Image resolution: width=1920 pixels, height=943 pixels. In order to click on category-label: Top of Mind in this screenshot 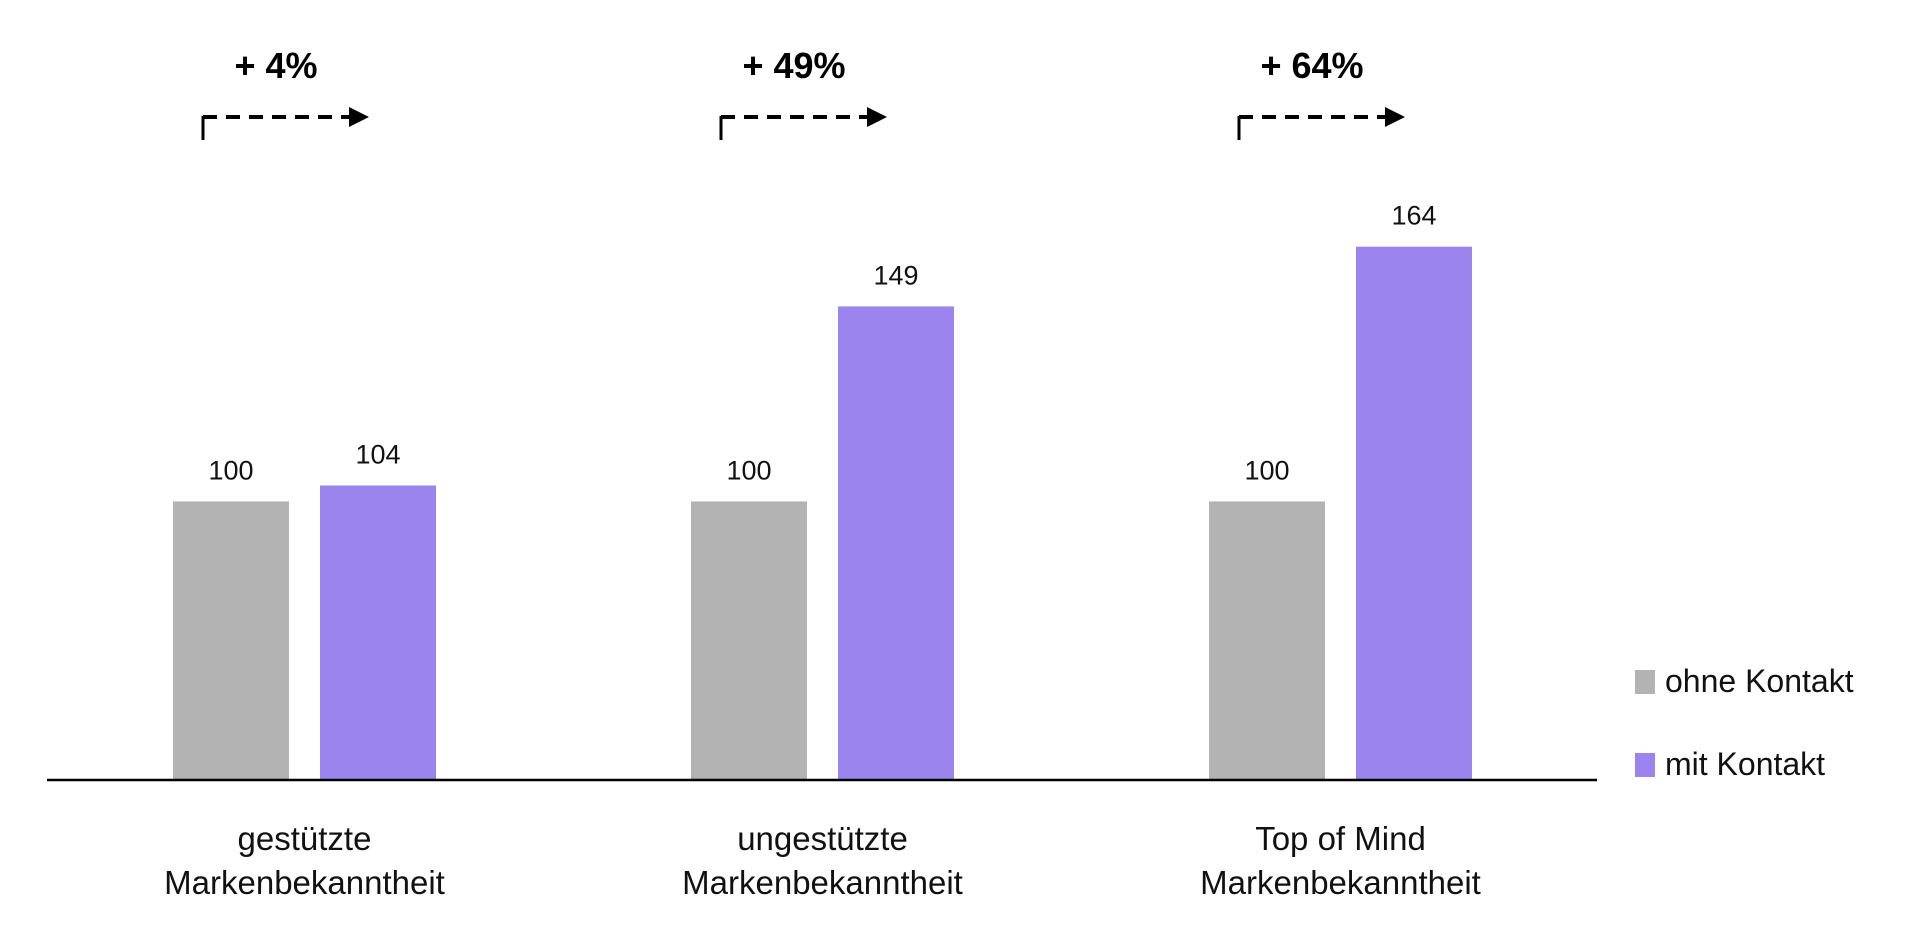, I will do `click(1340, 838)`.